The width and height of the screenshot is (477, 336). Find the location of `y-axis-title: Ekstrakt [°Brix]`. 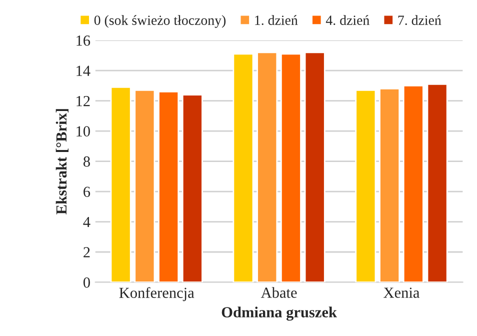

y-axis-title: Ekstrakt [°Brix] is located at coordinates (62, 161).